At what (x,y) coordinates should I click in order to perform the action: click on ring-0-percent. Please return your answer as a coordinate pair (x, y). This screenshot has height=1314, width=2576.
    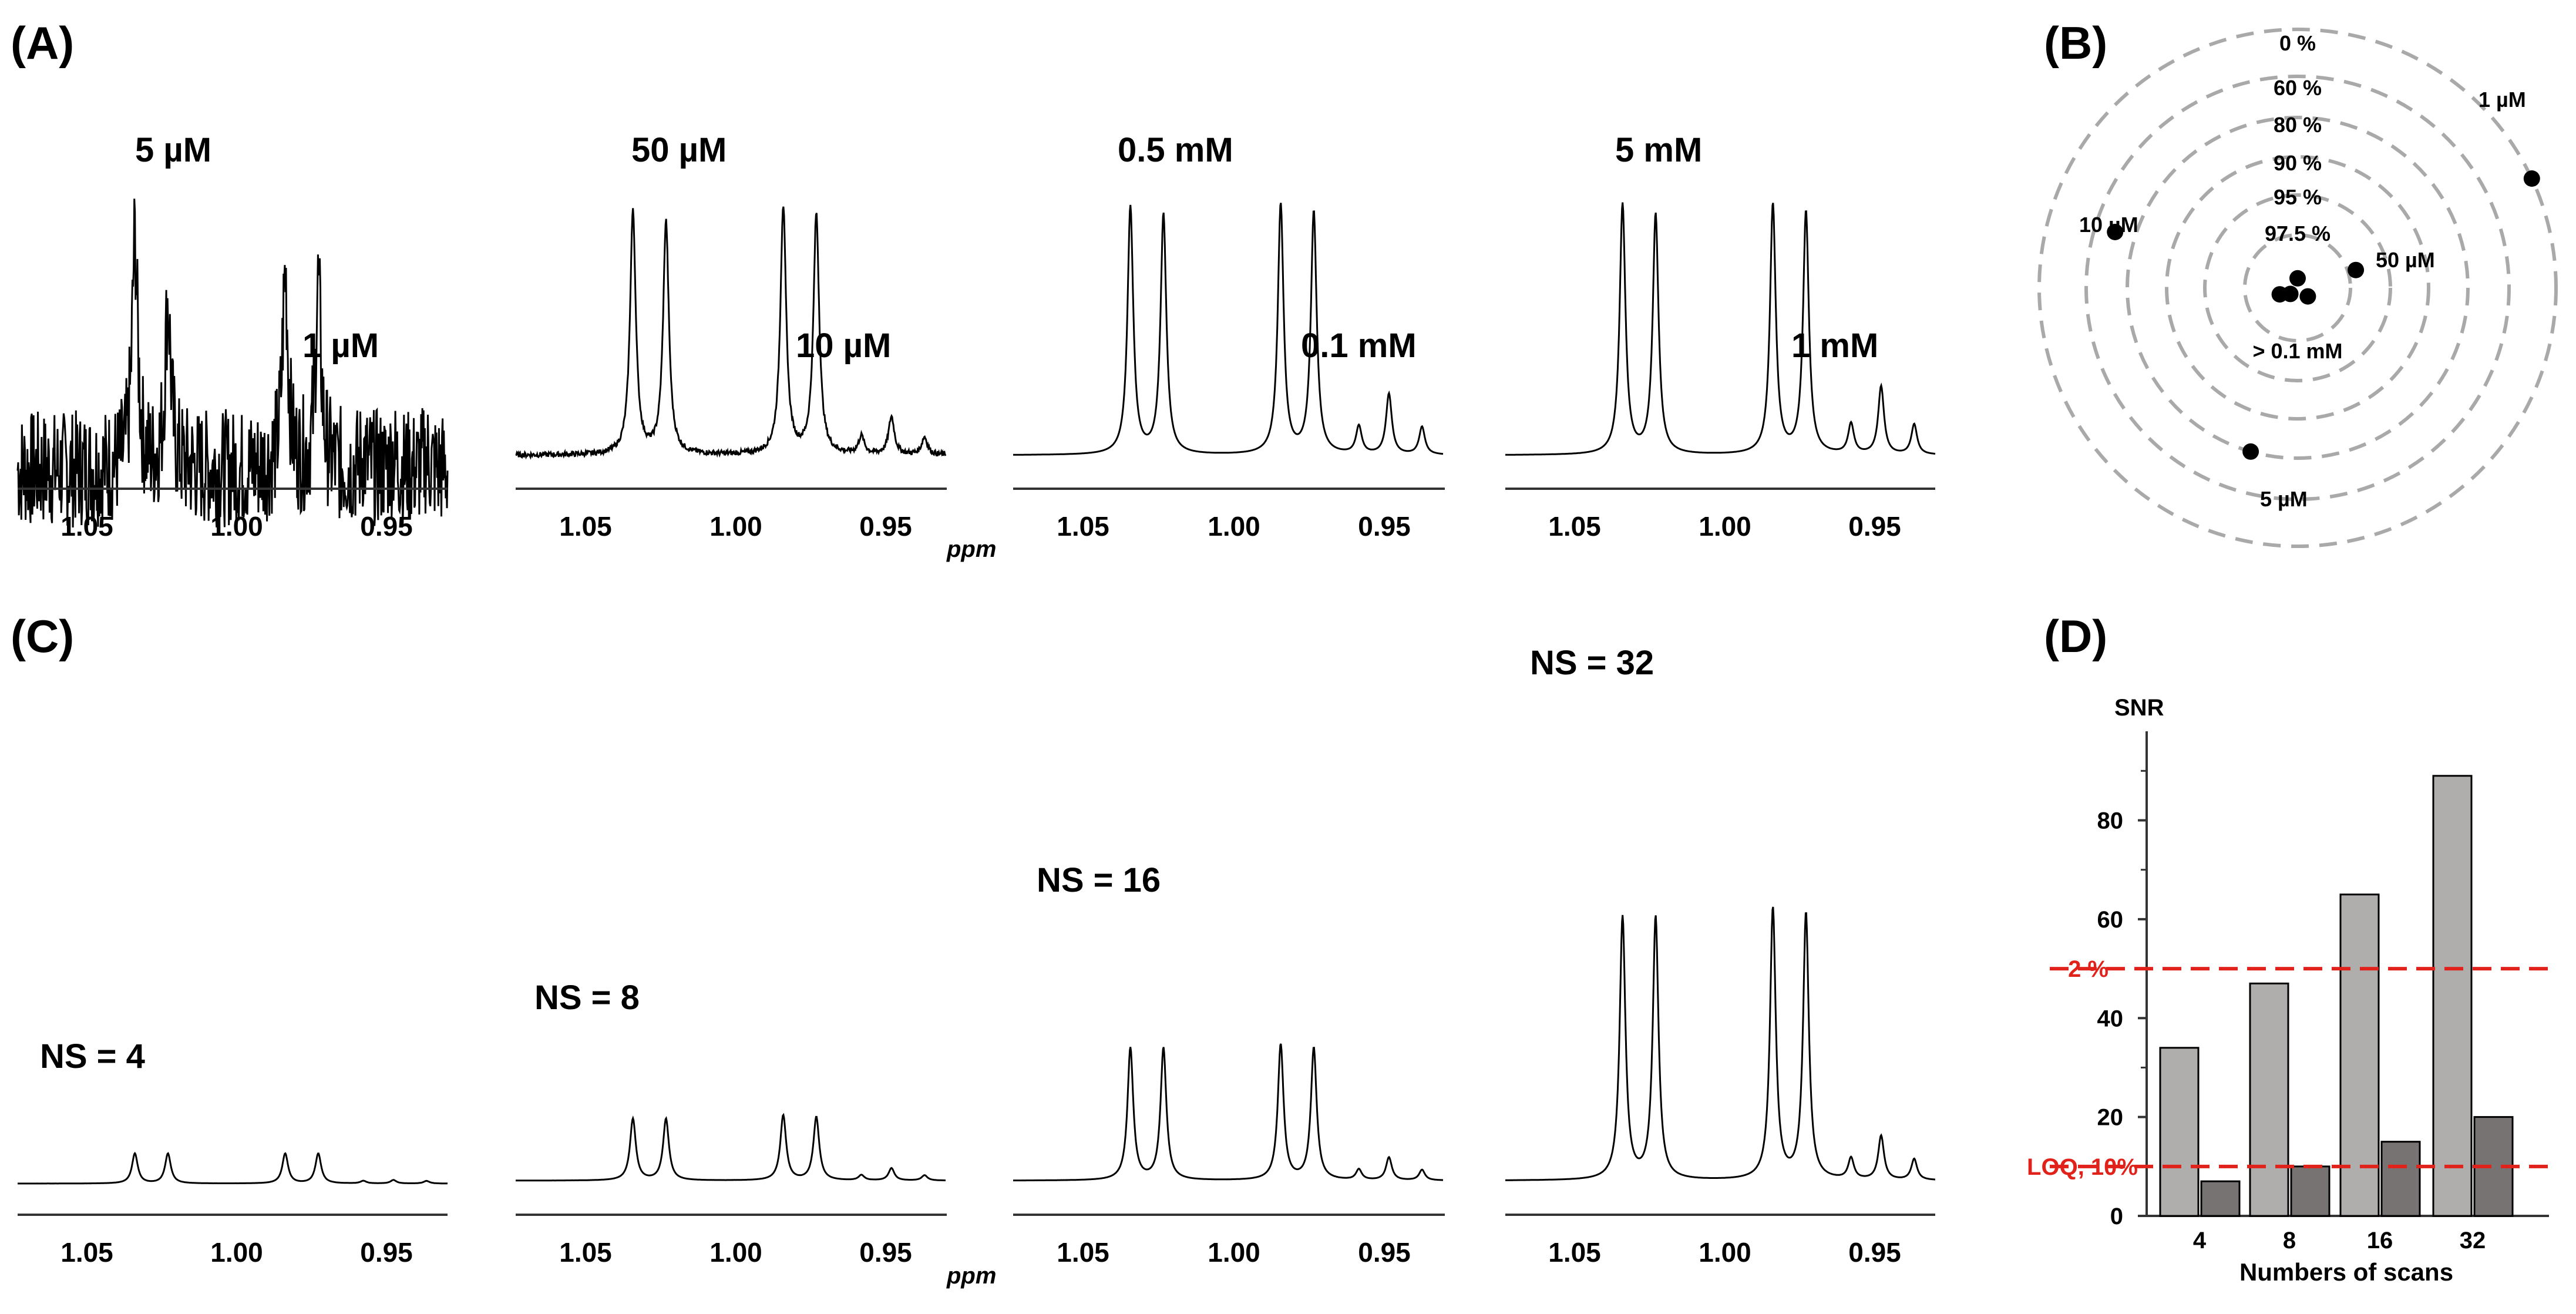
    Looking at the image, I should click on (2297, 288).